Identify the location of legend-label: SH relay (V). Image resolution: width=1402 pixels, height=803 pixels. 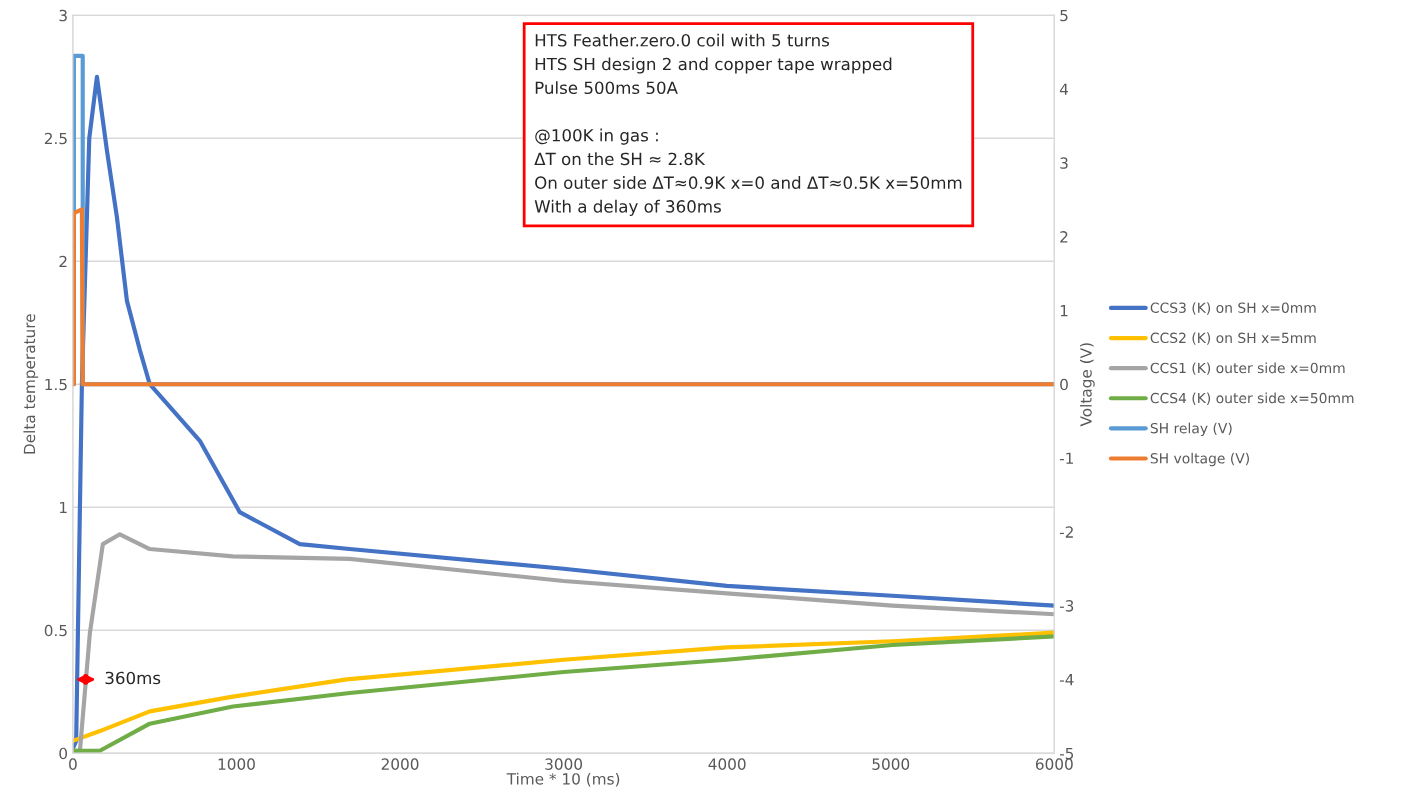
(1191, 429).